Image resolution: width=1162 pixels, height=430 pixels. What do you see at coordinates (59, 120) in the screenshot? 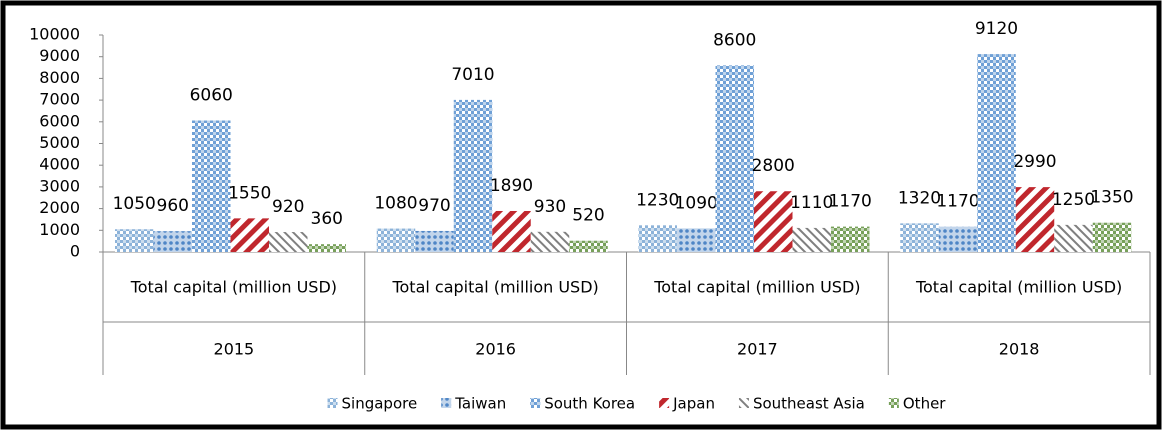
I see `y-tick-label: 6000` at bounding box center [59, 120].